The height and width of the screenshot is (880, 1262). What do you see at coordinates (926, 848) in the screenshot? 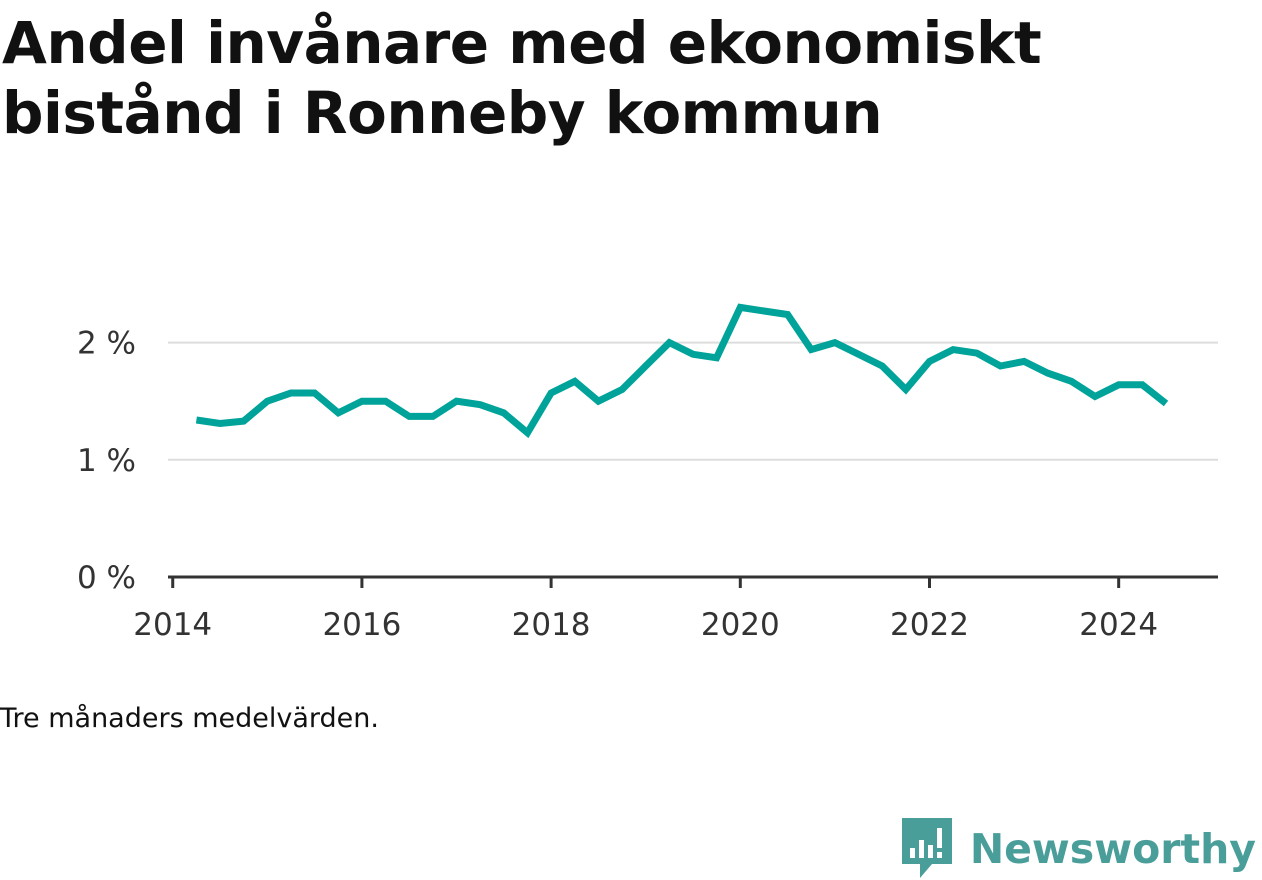
I see `newsworthy-logo-icon` at bounding box center [926, 848].